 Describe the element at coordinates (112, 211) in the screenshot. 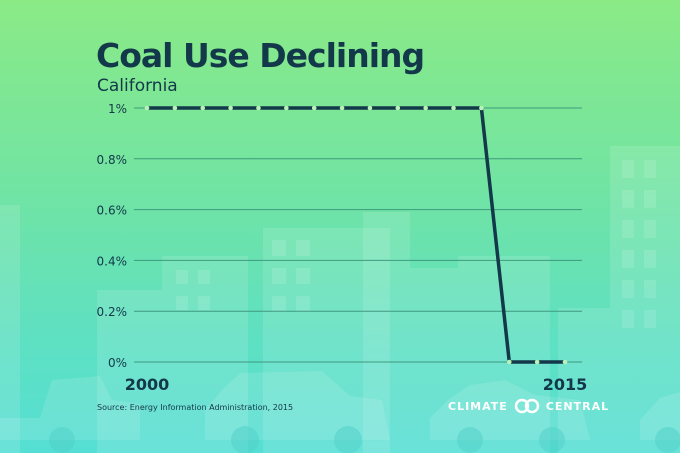

I see `y-tick-label: 0.6%` at that location.